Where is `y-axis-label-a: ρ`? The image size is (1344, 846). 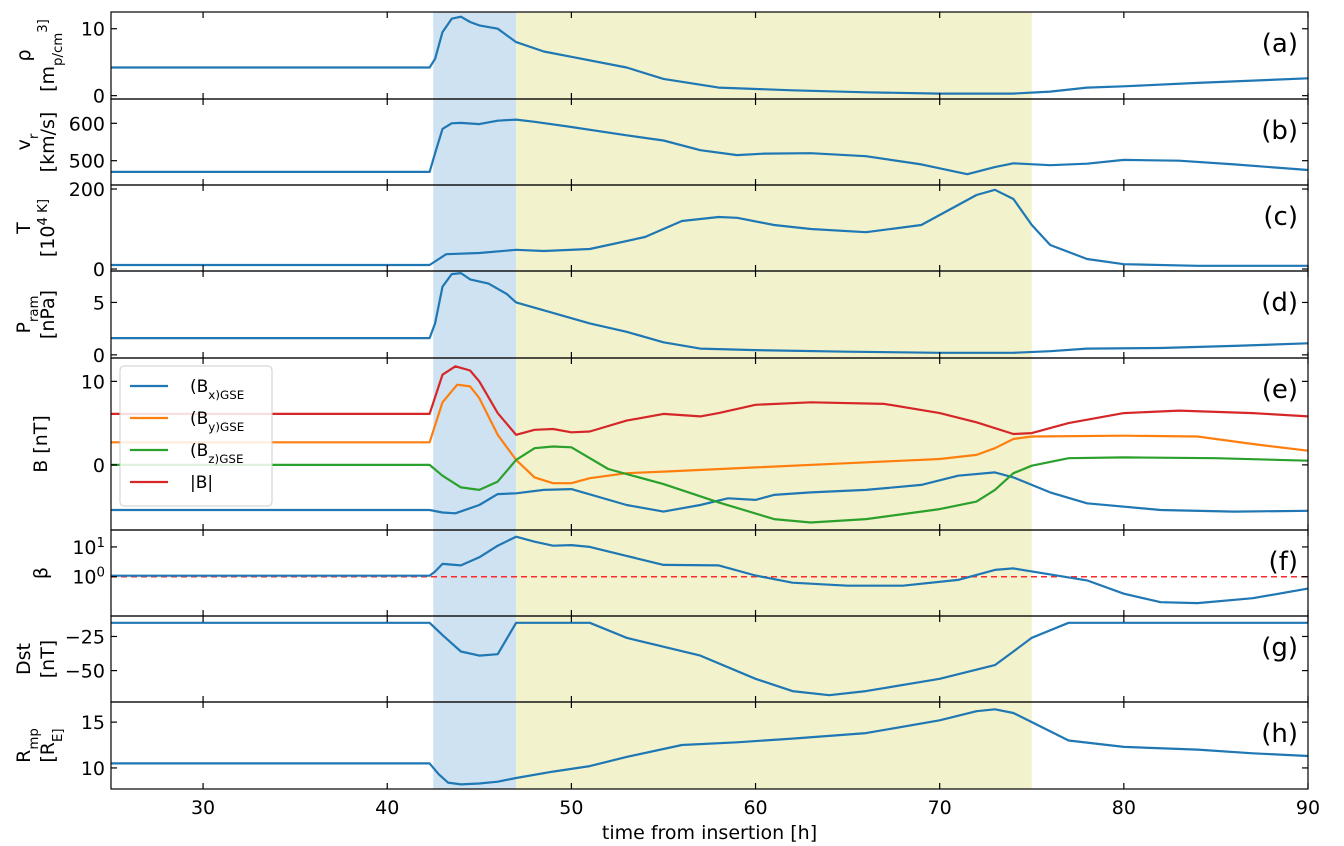
y-axis-label-a: ρ is located at coordinates (24, 55).